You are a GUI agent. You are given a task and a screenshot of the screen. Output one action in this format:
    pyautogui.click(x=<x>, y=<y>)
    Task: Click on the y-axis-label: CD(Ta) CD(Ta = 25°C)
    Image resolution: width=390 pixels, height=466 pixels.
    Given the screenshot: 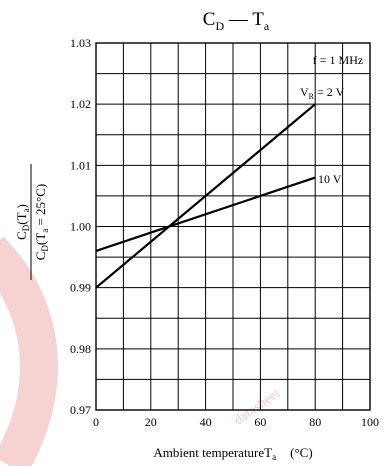 What is the action you would take?
    pyautogui.click(x=32, y=222)
    